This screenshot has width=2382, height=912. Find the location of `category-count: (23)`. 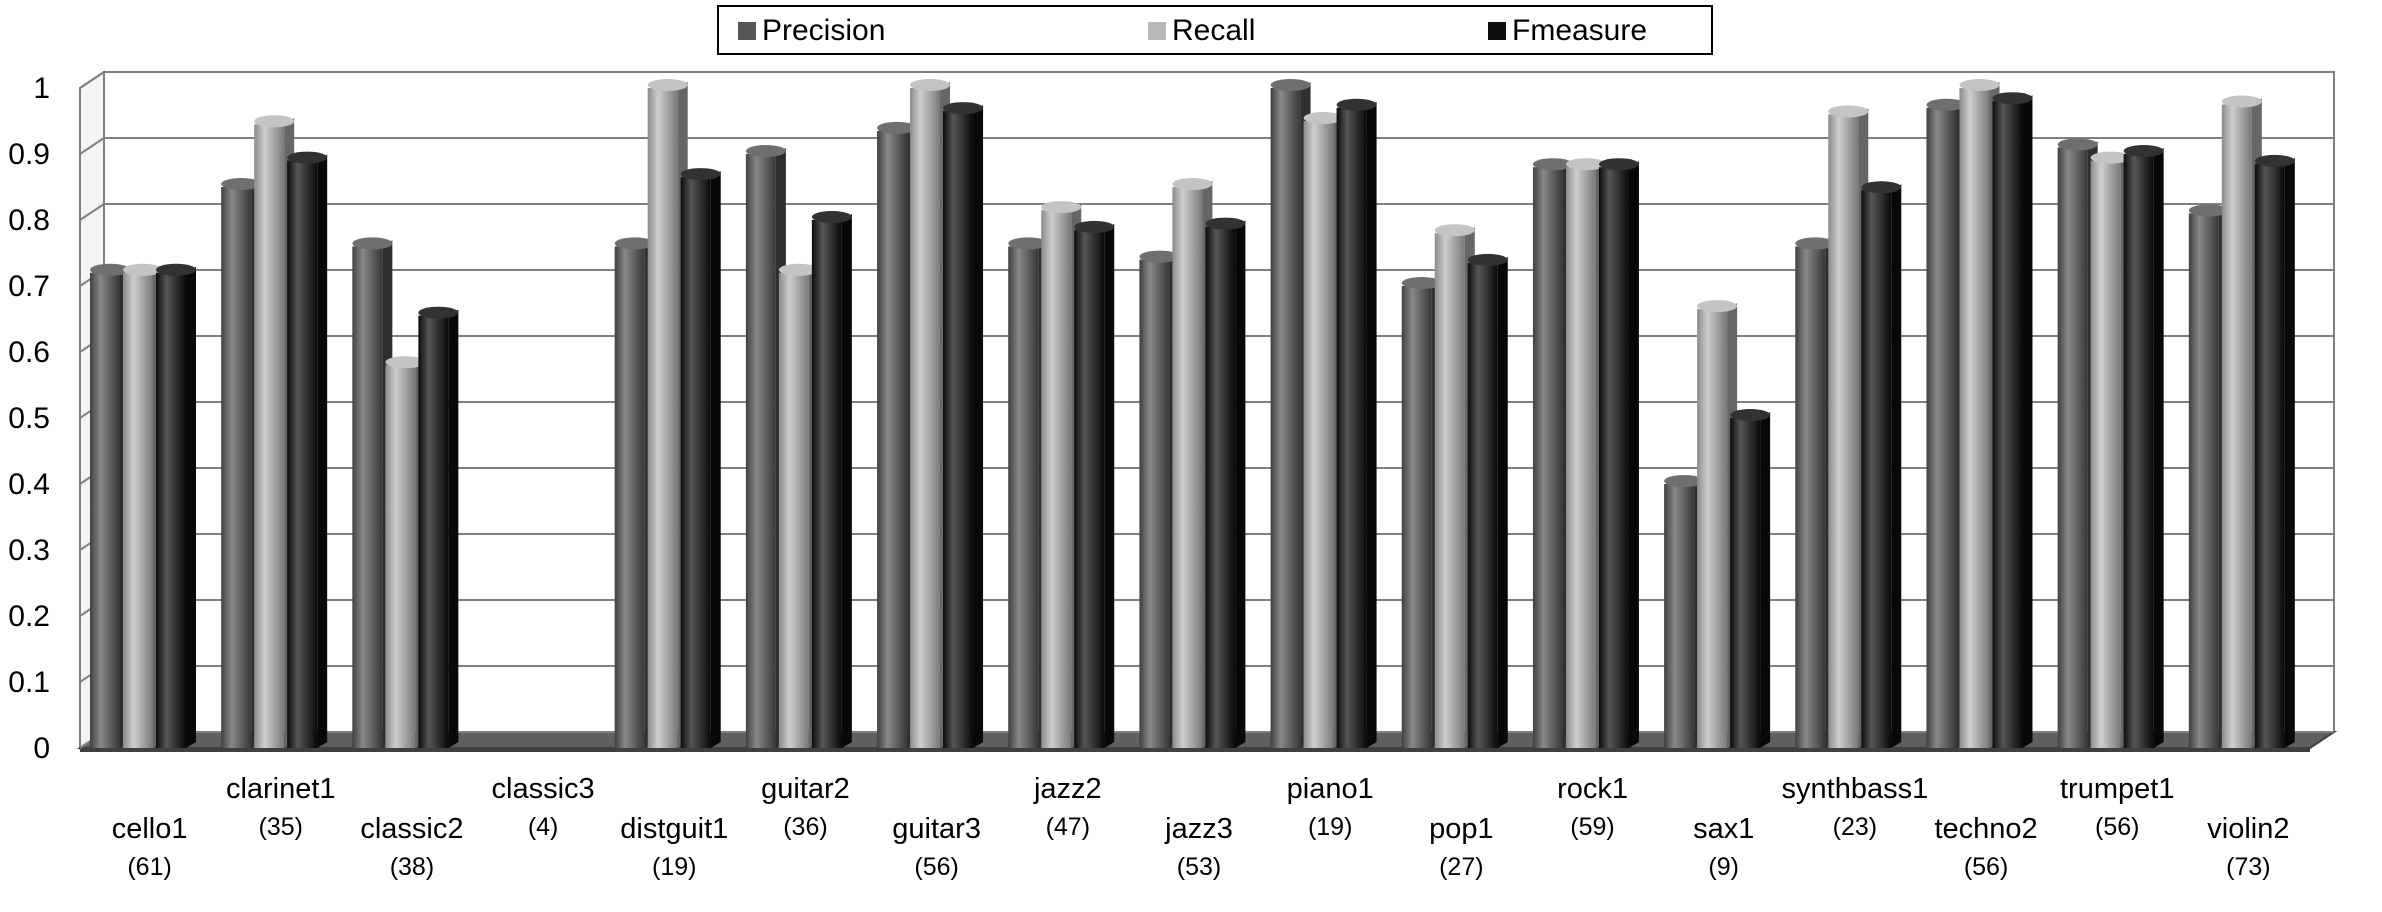

category-count: (23) is located at coordinates (1855, 827).